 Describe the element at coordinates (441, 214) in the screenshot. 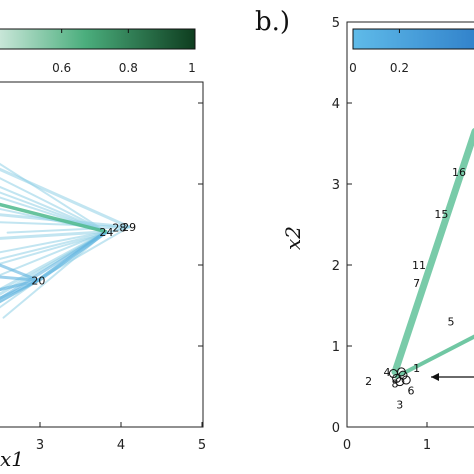

I see `node-label-b: 15` at that location.